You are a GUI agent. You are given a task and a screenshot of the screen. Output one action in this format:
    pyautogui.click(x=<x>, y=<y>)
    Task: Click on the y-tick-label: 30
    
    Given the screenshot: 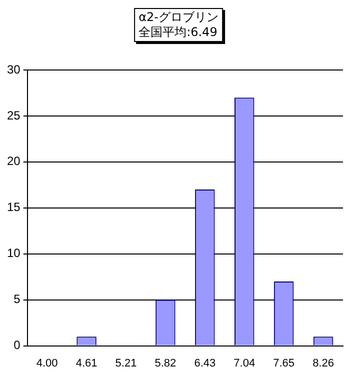 What is the action you would take?
    pyautogui.click(x=13, y=69)
    